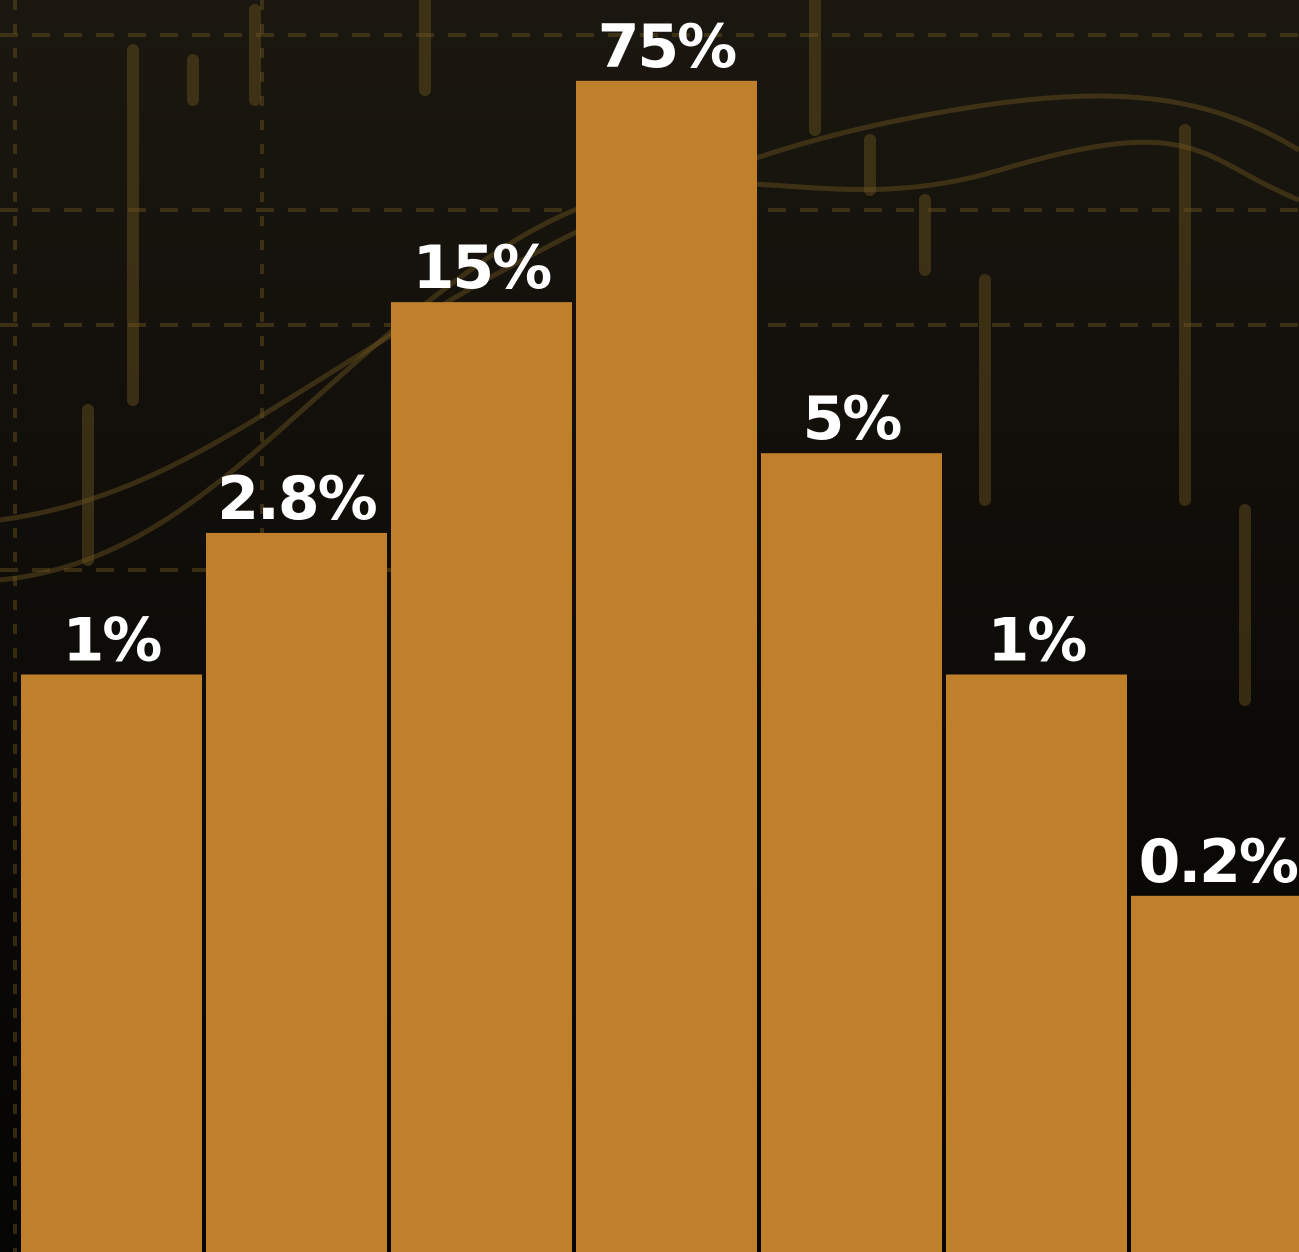 The image size is (1299, 1252). What do you see at coordinates (482, 268) in the screenshot?
I see `value-label: 15%` at bounding box center [482, 268].